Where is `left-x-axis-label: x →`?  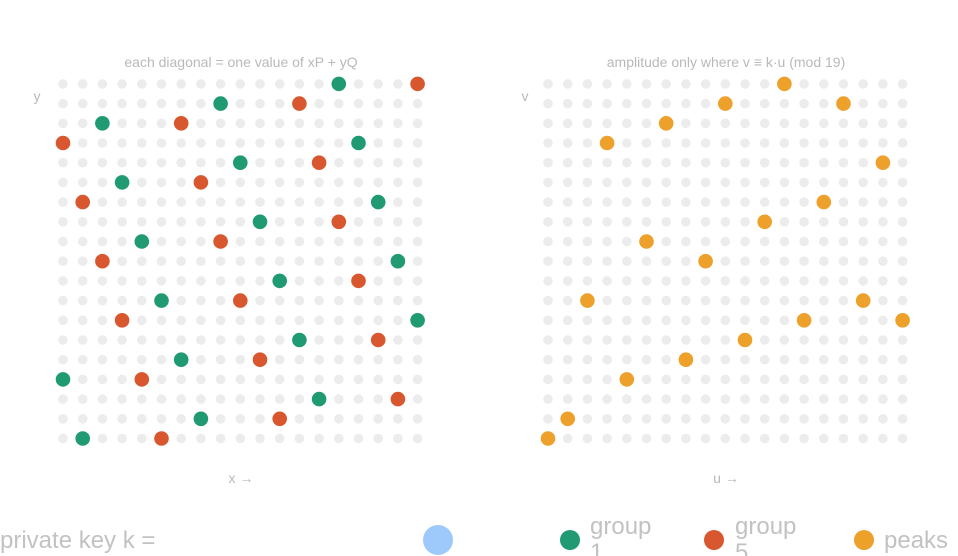 left-x-axis-label: x → is located at coordinates (241, 478).